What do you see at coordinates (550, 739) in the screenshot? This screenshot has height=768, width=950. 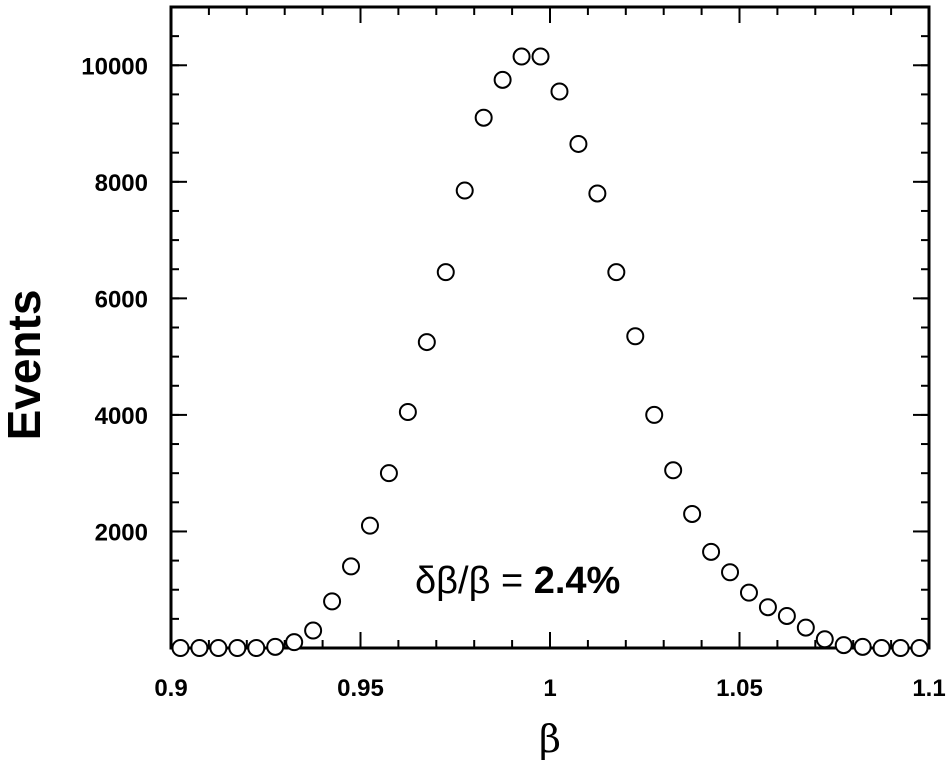 I see `x-axis-label: β` at bounding box center [550, 739].